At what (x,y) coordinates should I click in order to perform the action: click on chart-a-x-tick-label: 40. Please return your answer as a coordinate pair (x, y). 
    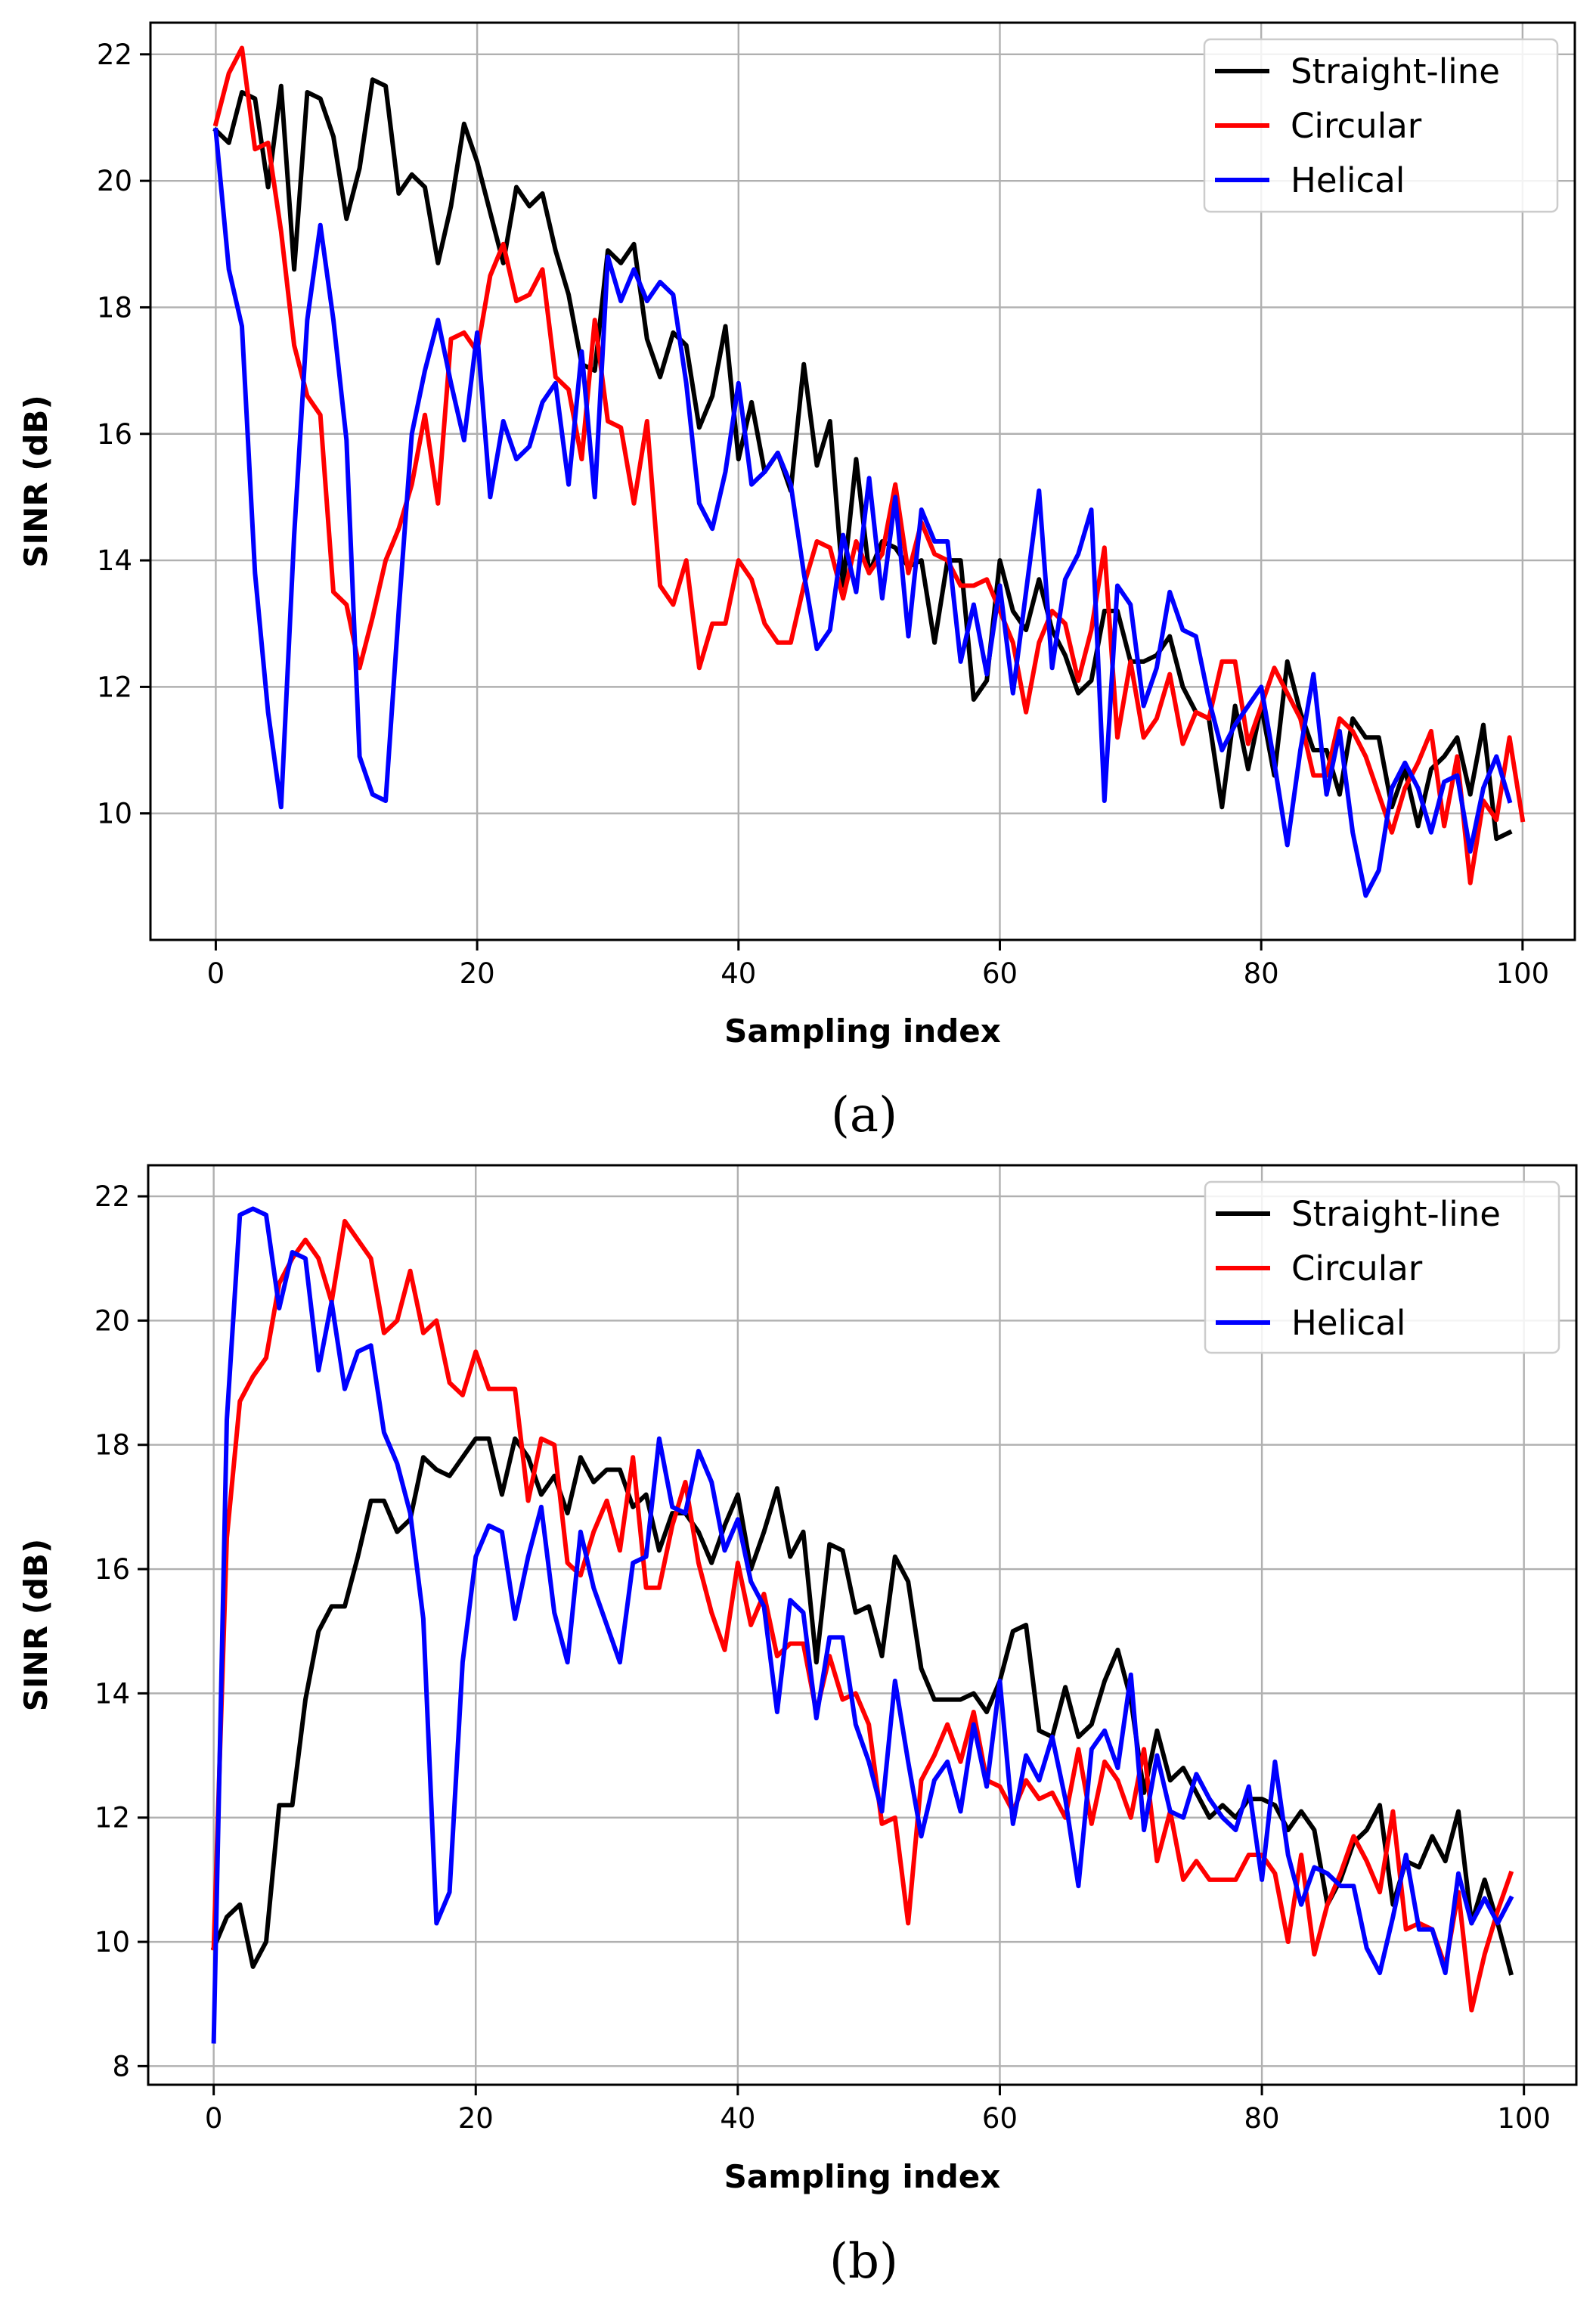
    Looking at the image, I should click on (738, 973).